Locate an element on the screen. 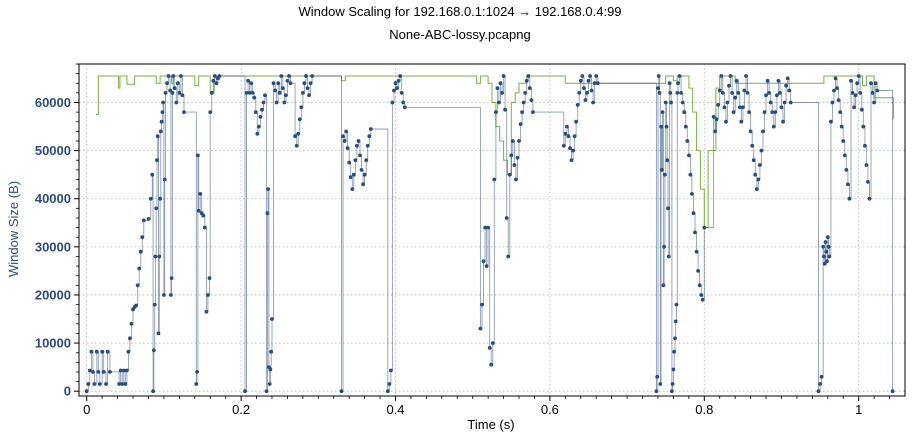  y-tick-label: 40000 is located at coordinates (53, 198).